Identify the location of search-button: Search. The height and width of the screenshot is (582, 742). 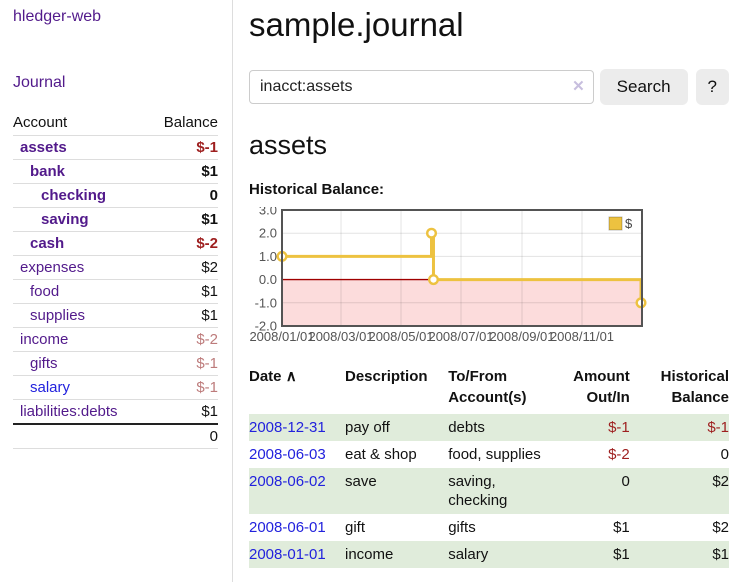
(643, 87).